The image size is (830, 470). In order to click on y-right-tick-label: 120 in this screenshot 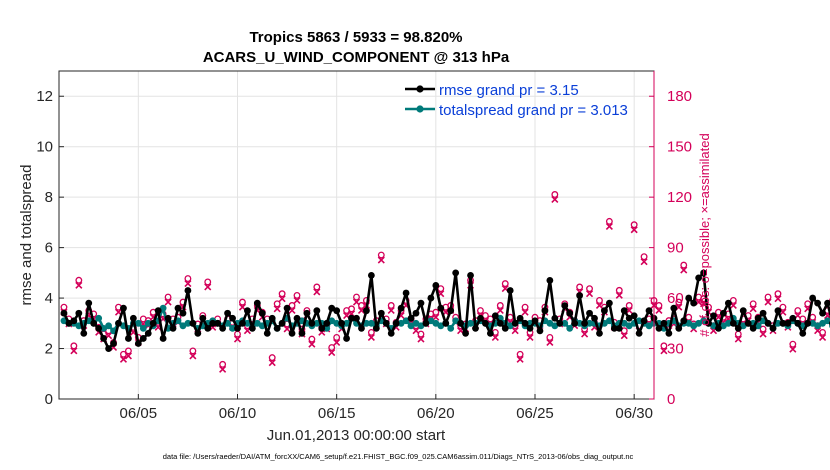, I will do `click(679, 197)`.